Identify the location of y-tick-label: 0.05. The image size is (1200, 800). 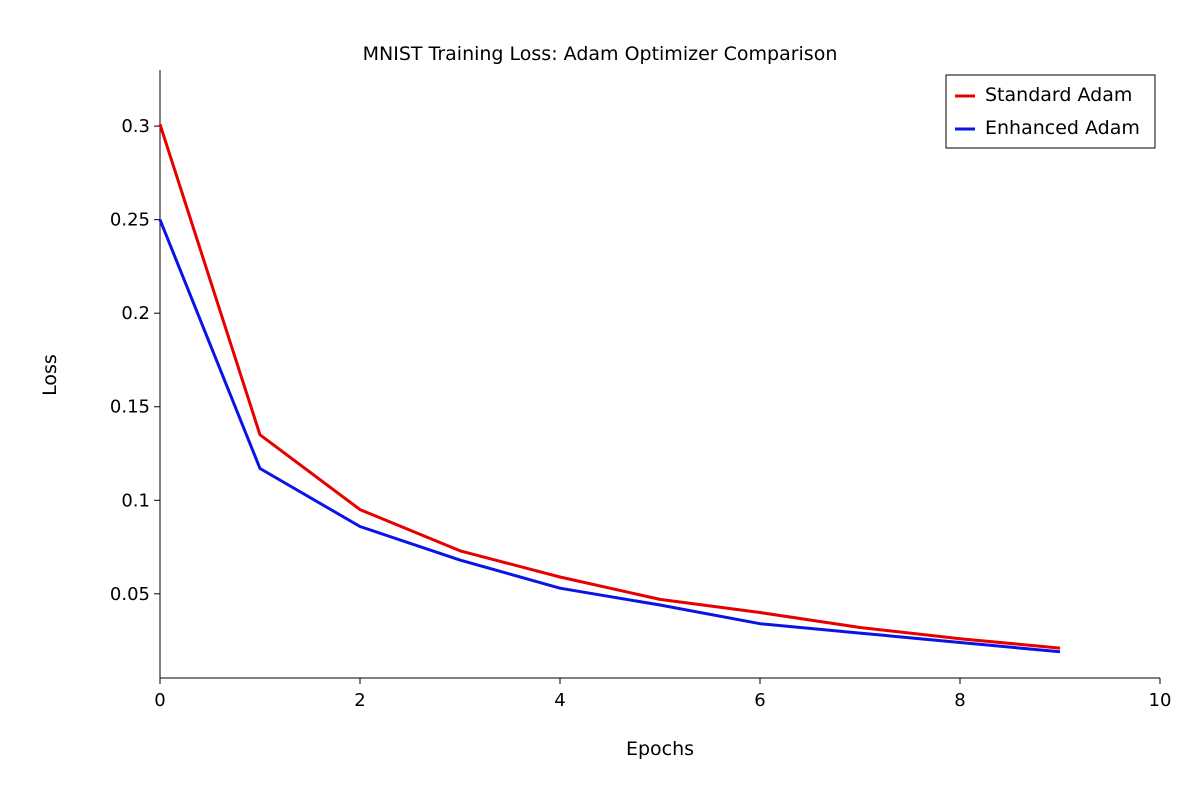
(130, 594).